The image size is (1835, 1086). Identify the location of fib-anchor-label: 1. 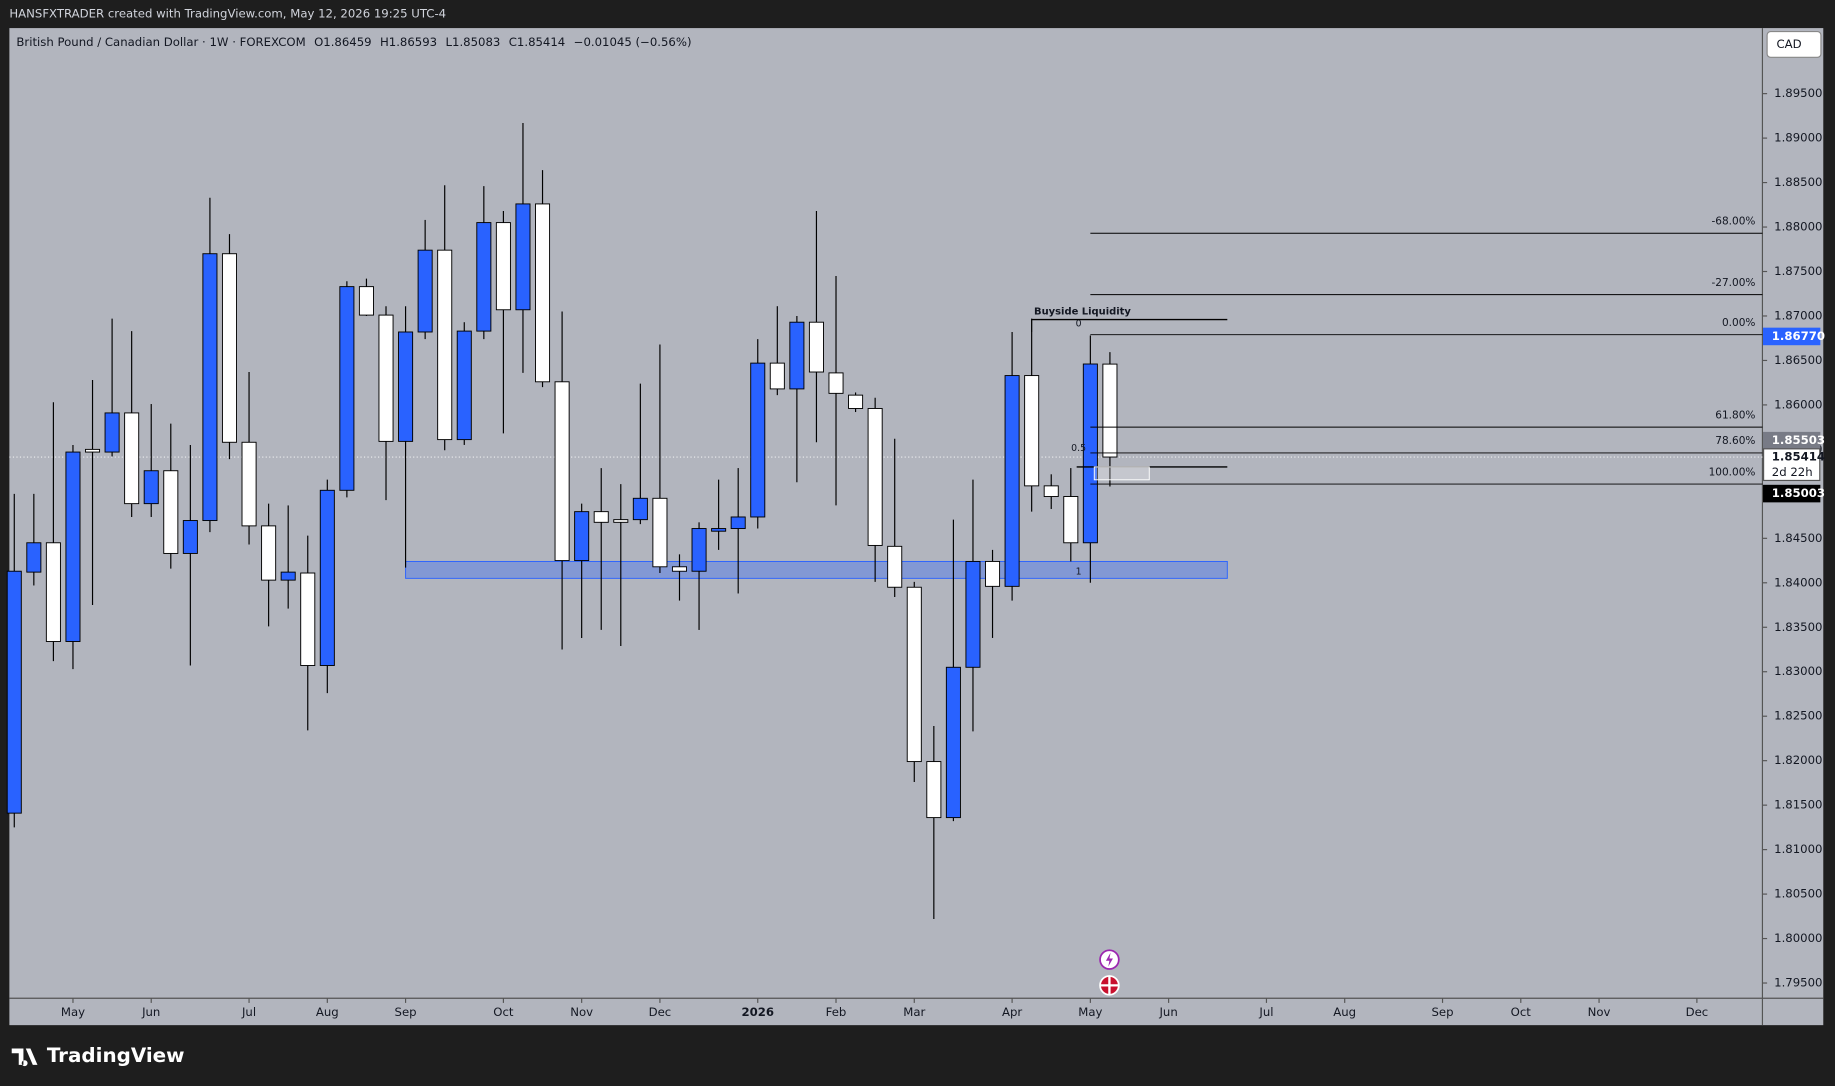
(1079, 572).